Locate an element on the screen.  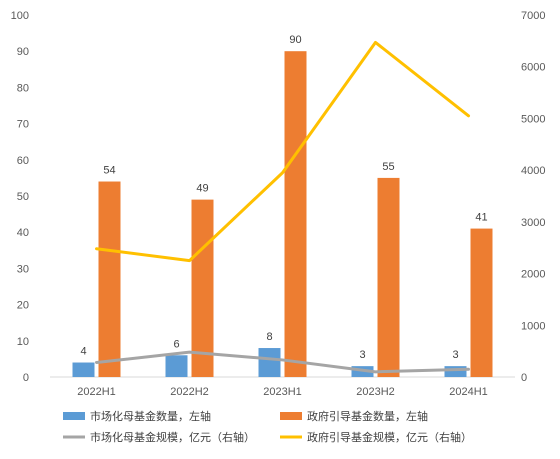
left-tick-label: 40 is located at coordinates (23, 233).